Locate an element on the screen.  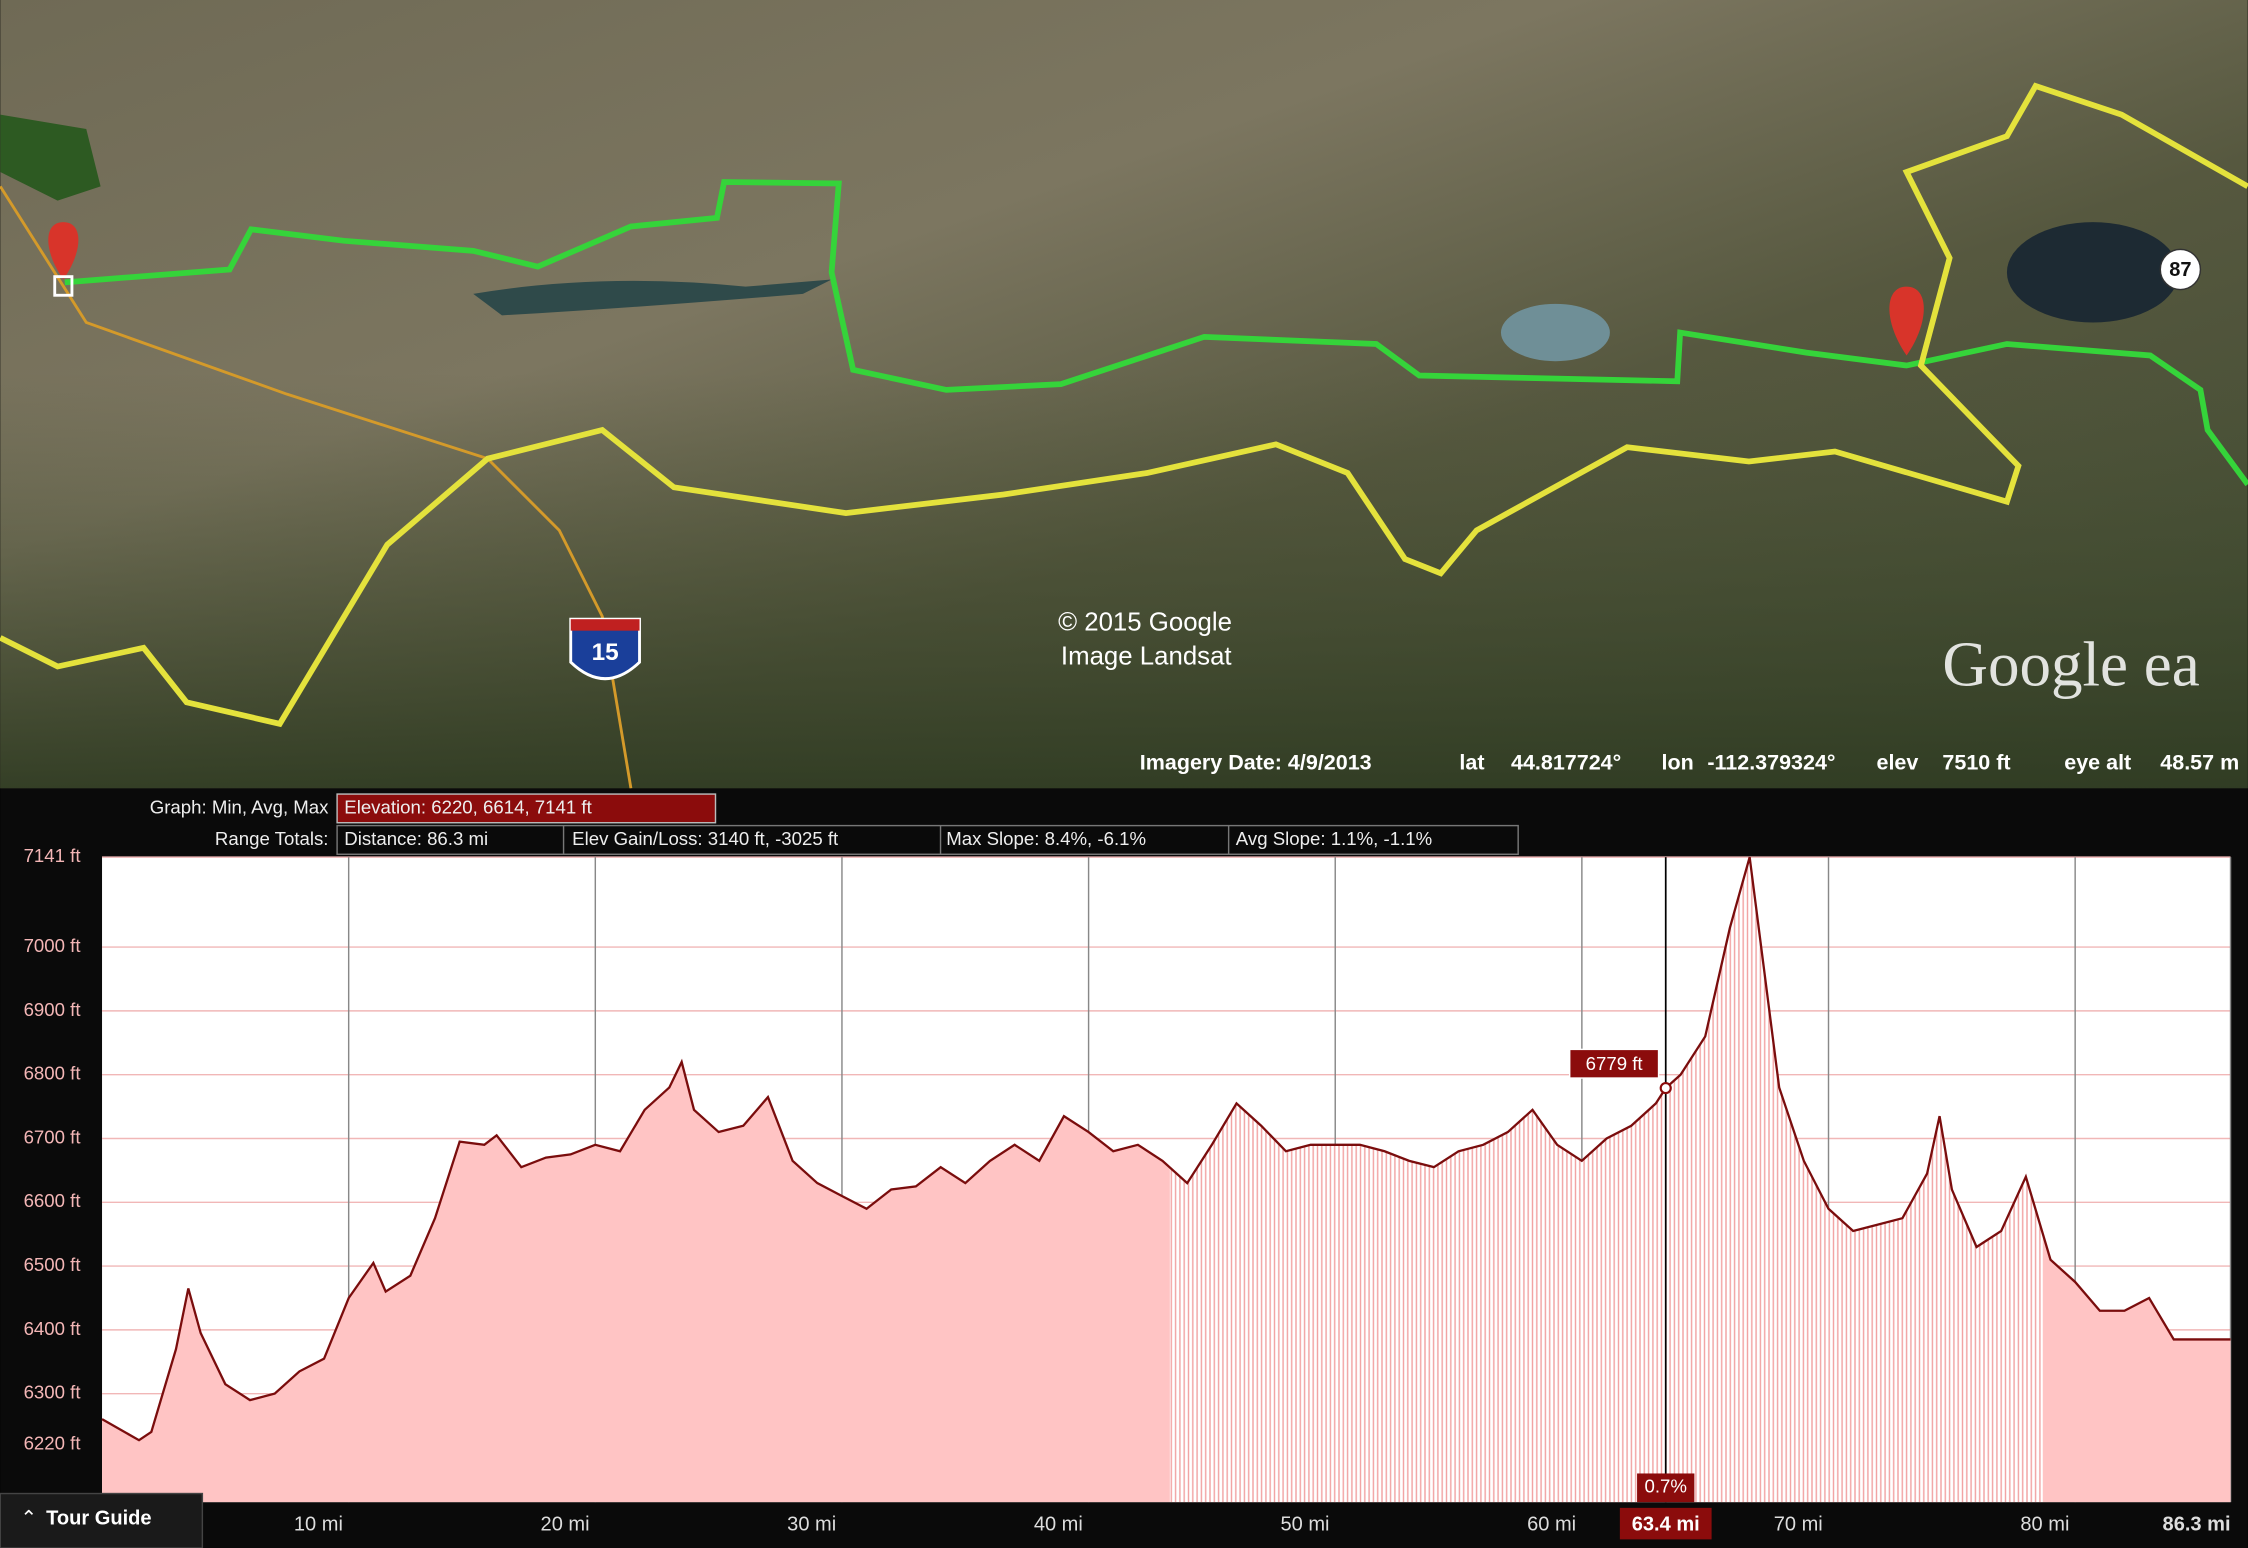
x-tick-label: 80 mi is located at coordinates (2044, 1524).